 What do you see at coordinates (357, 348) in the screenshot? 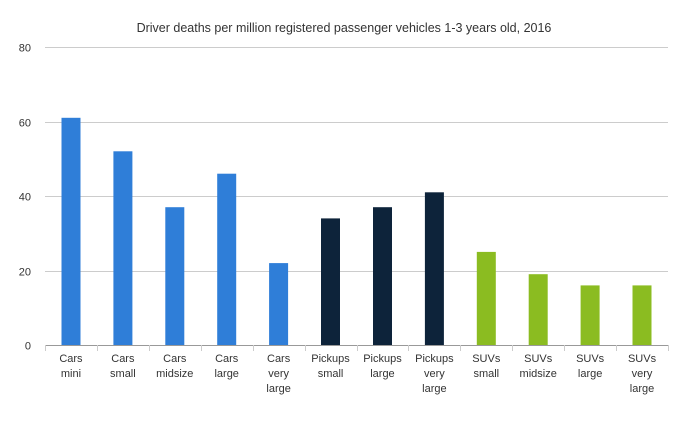
I see `x-axis` at bounding box center [357, 348].